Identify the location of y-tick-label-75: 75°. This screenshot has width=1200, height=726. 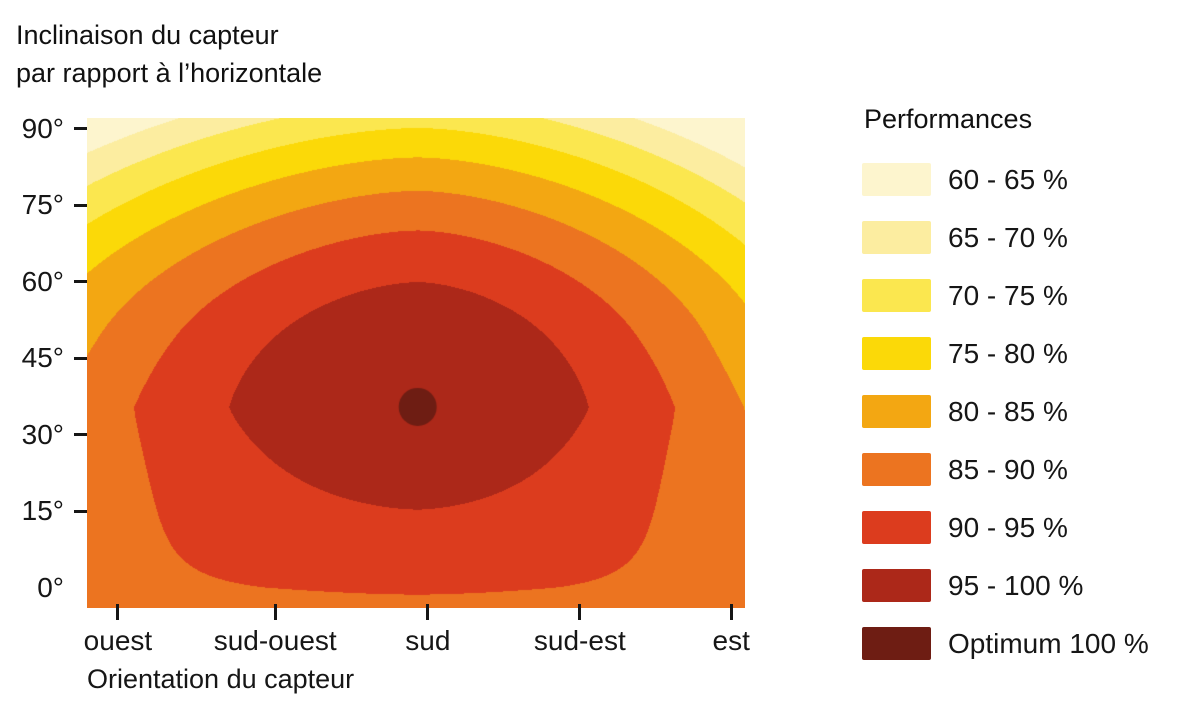
(42, 205).